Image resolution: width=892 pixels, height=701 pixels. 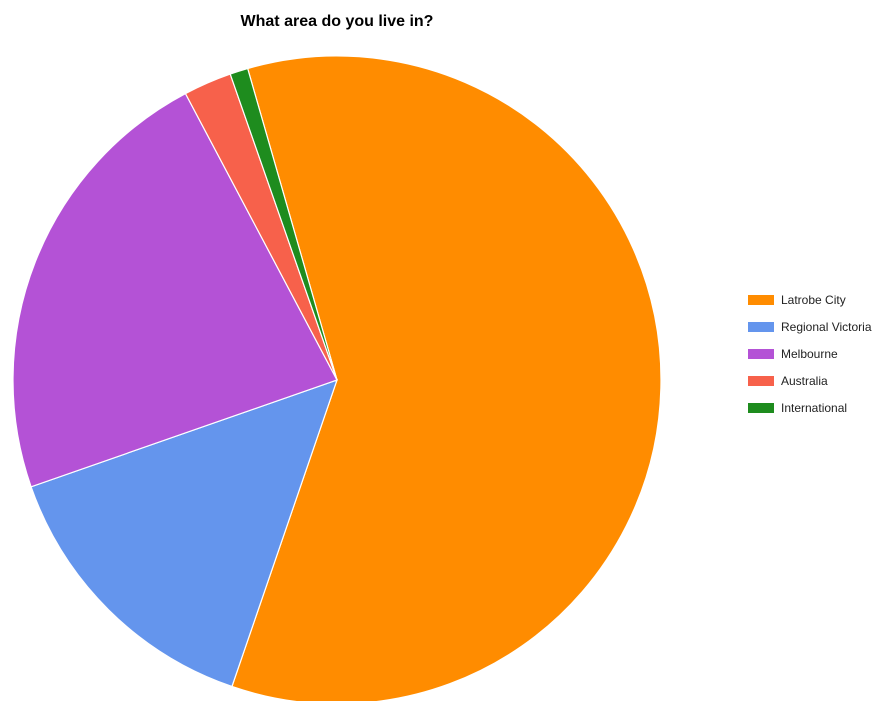 I want to click on legend-label-melbourne: Melbourne, so click(x=809, y=354).